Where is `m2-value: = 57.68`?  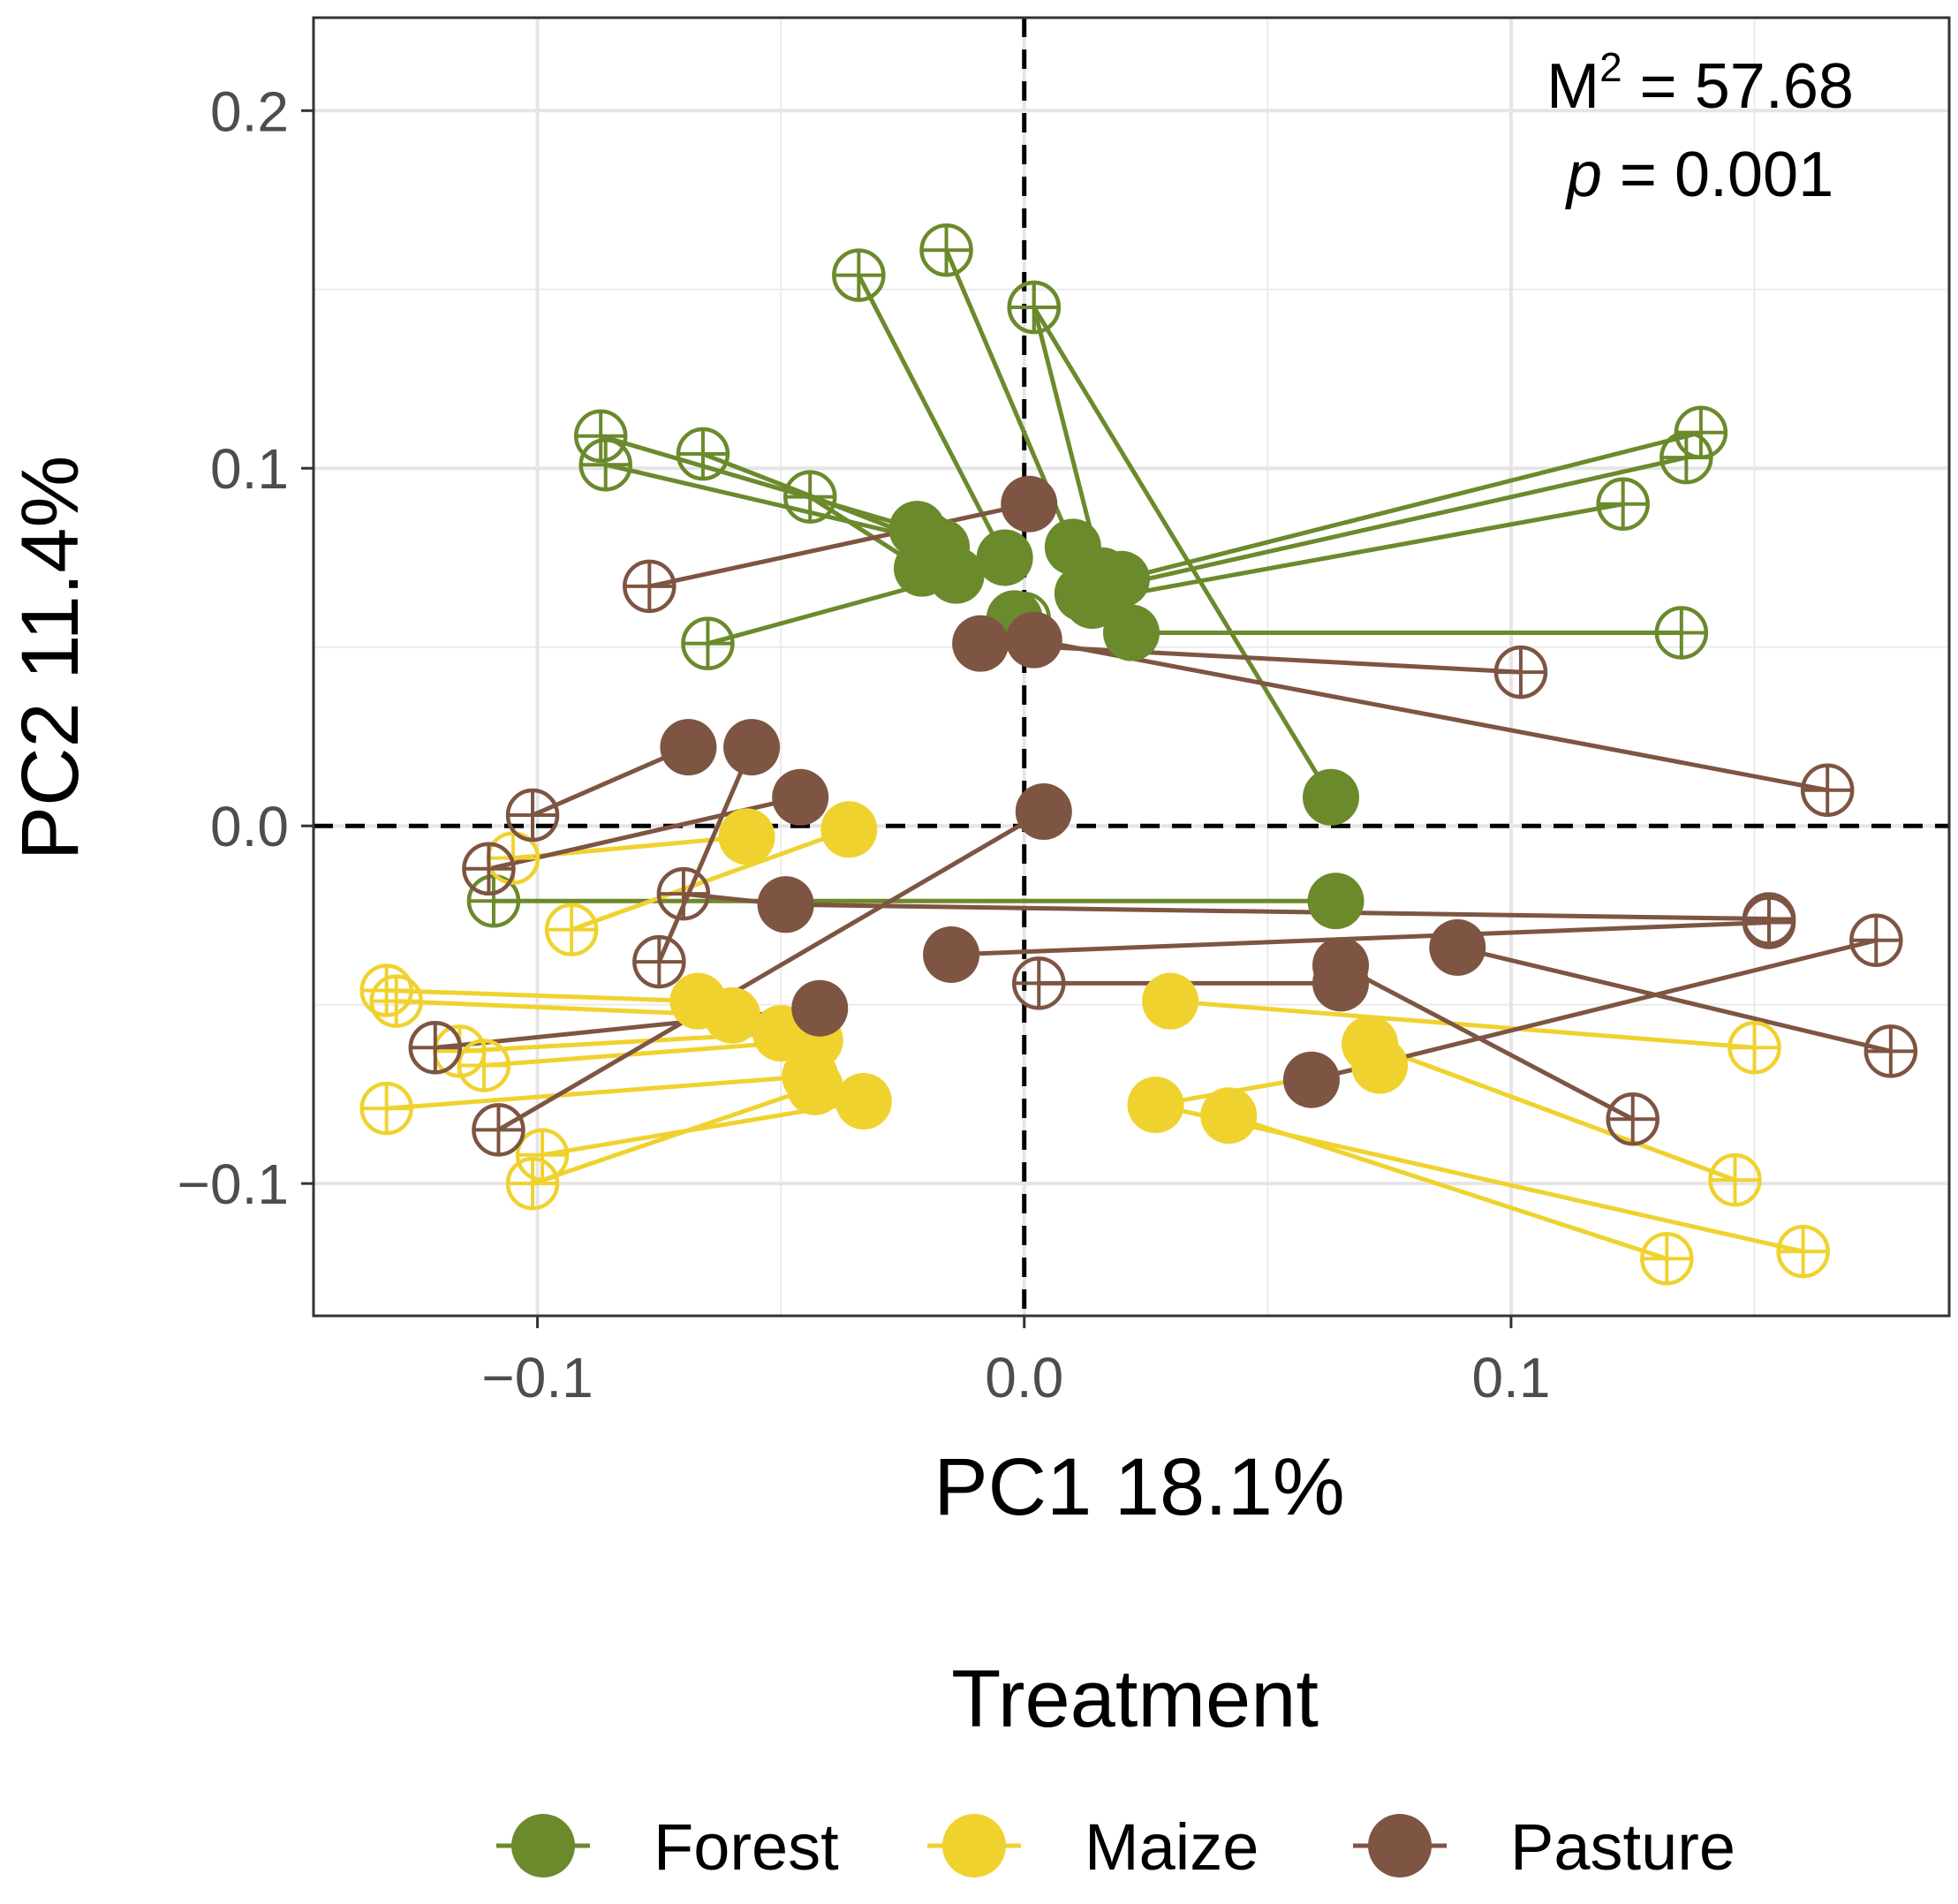
m2-value: = 57.68 is located at coordinates (1738, 86).